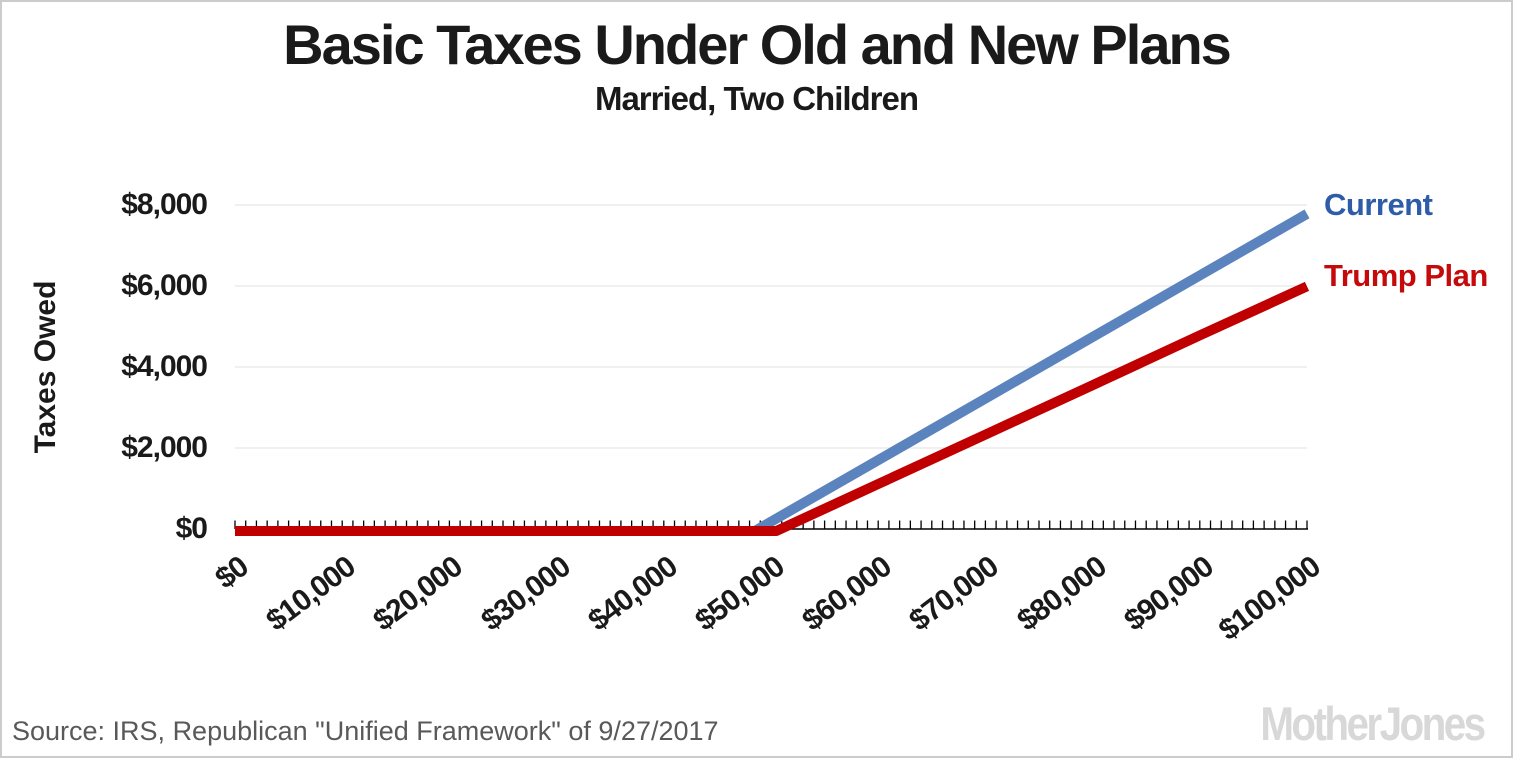 The image size is (1513, 758). What do you see at coordinates (164, 447) in the screenshot?
I see `y-tick-label-2000: $2,000` at bounding box center [164, 447].